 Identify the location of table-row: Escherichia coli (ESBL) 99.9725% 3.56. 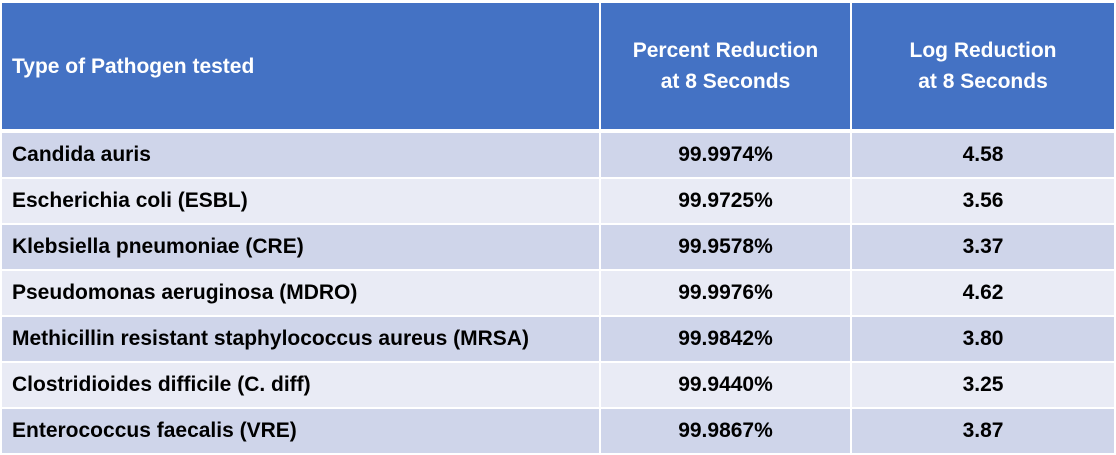
(558, 201).